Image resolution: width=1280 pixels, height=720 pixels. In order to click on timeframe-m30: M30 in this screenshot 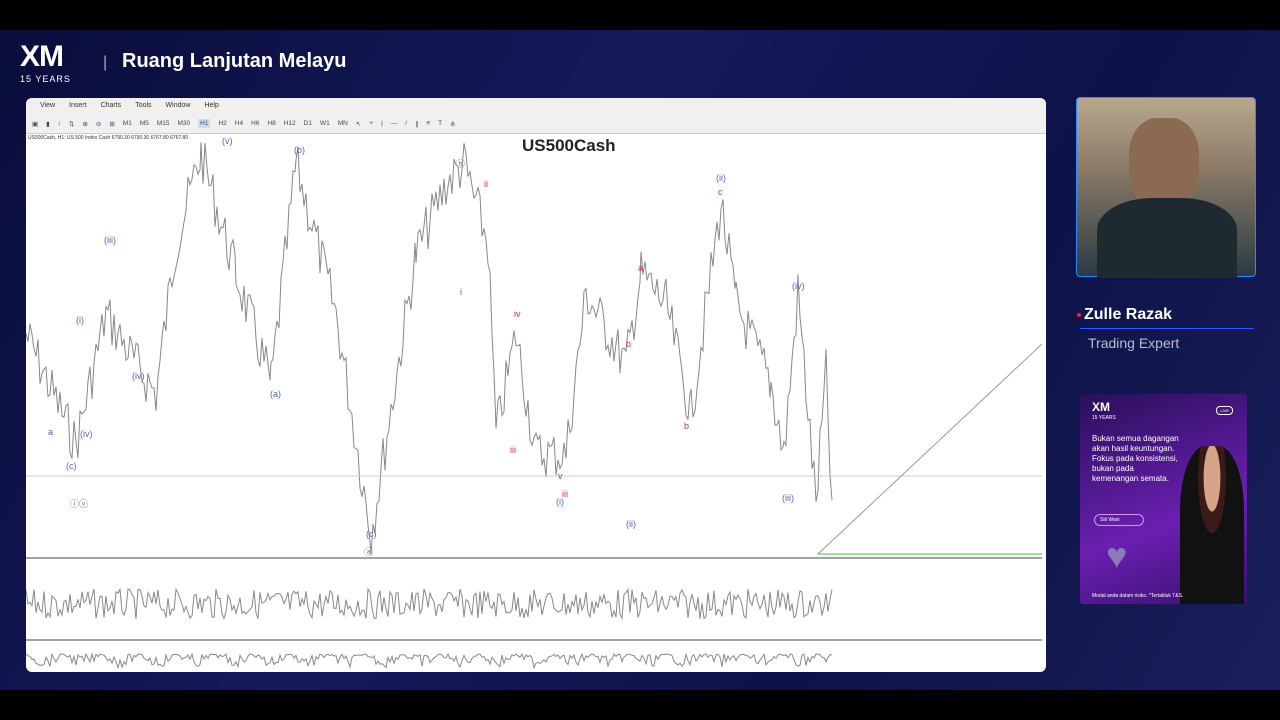, I will do `click(184, 123)`.